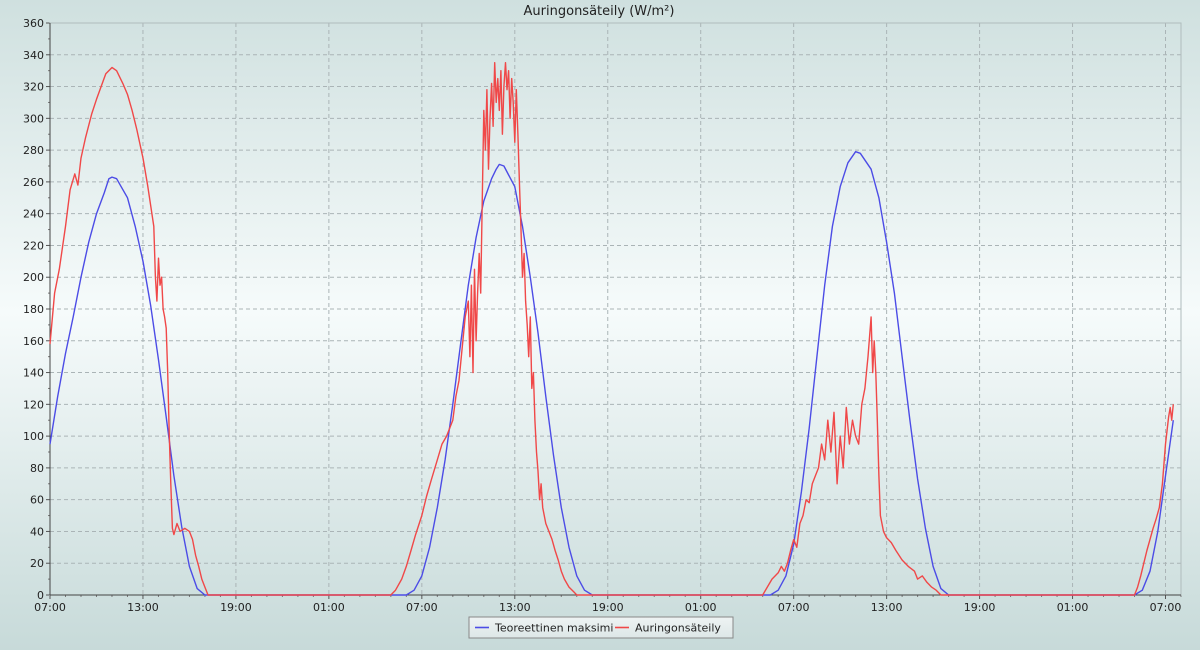 The width and height of the screenshot is (1200, 654). I want to click on y-tick-label: 220, so click(33, 245).